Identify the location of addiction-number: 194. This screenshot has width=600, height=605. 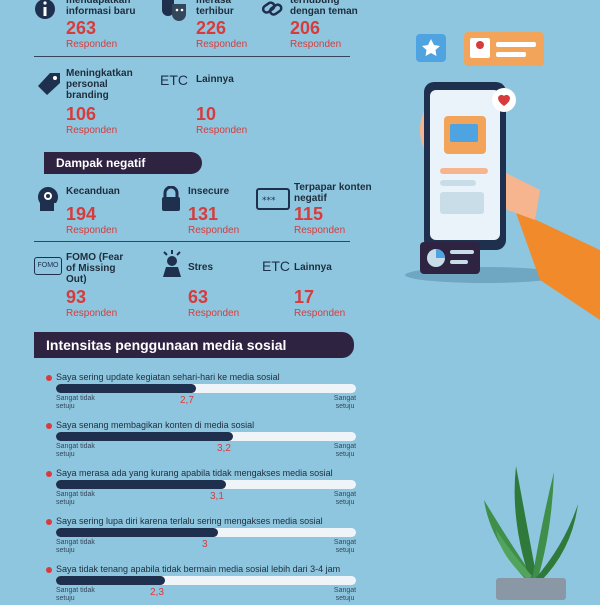
(81, 214).